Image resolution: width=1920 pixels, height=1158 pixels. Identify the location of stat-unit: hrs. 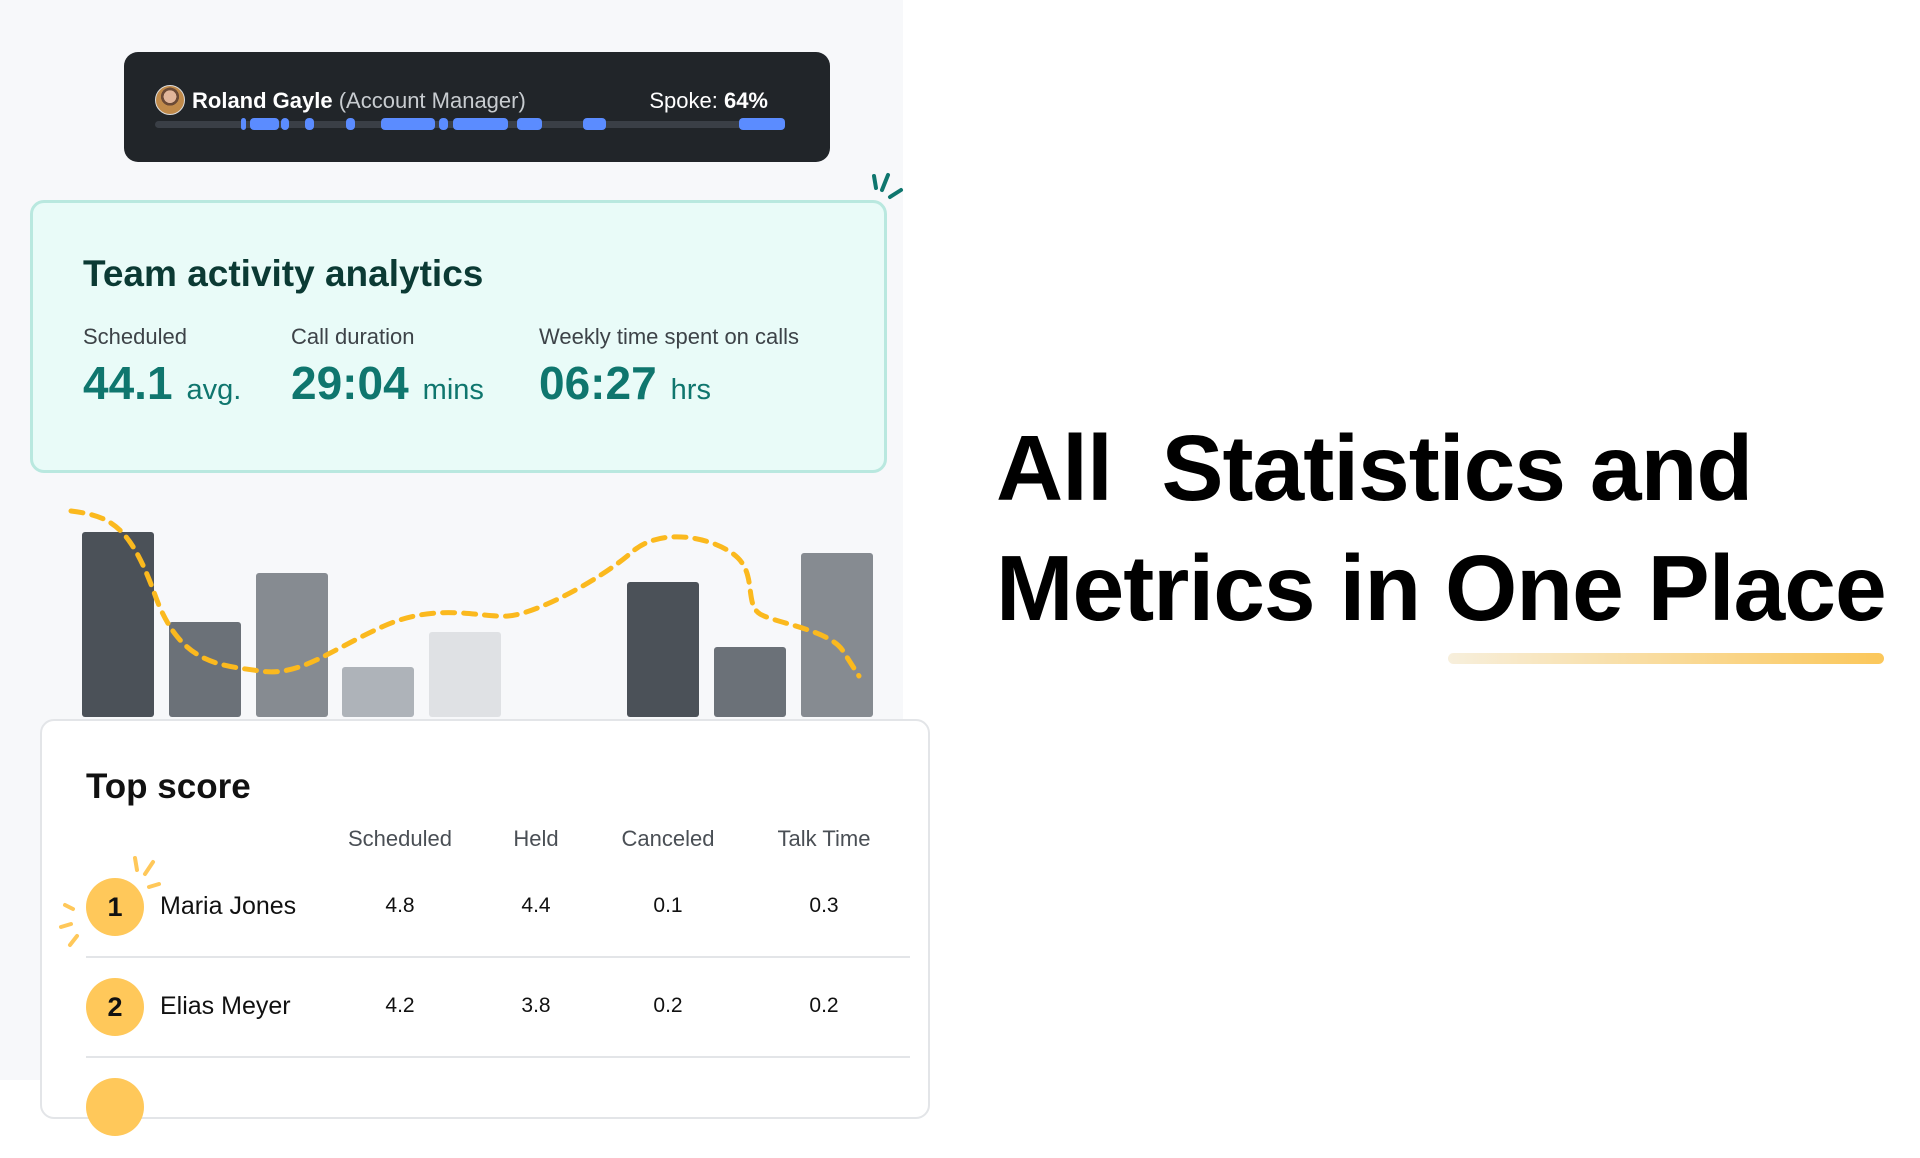
(690, 390).